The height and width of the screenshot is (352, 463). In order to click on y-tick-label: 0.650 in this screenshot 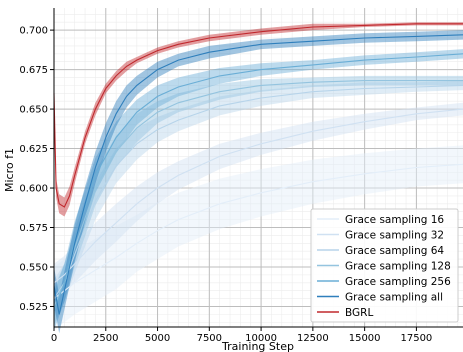, I will do `click(33, 110)`.